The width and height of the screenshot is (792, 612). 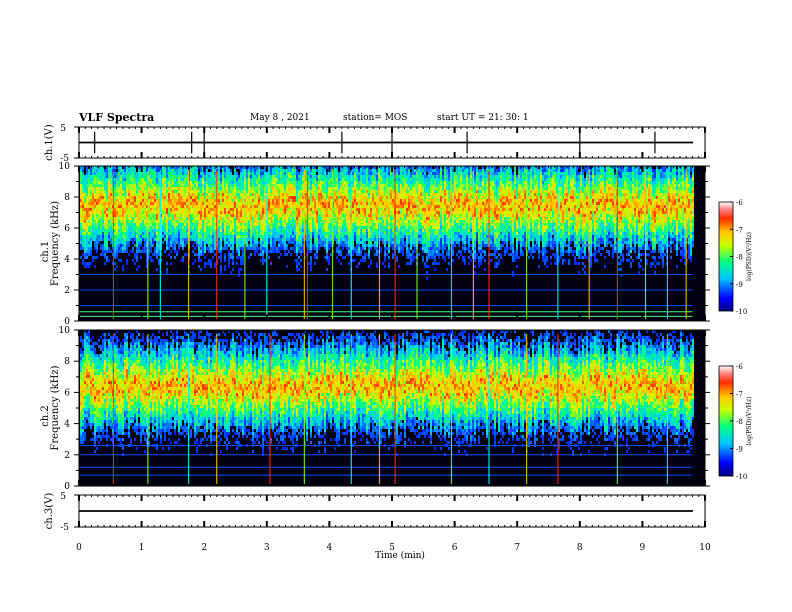 I want to click on start-time-label: start UT = 21: 30: 1, so click(x=483, y=118).